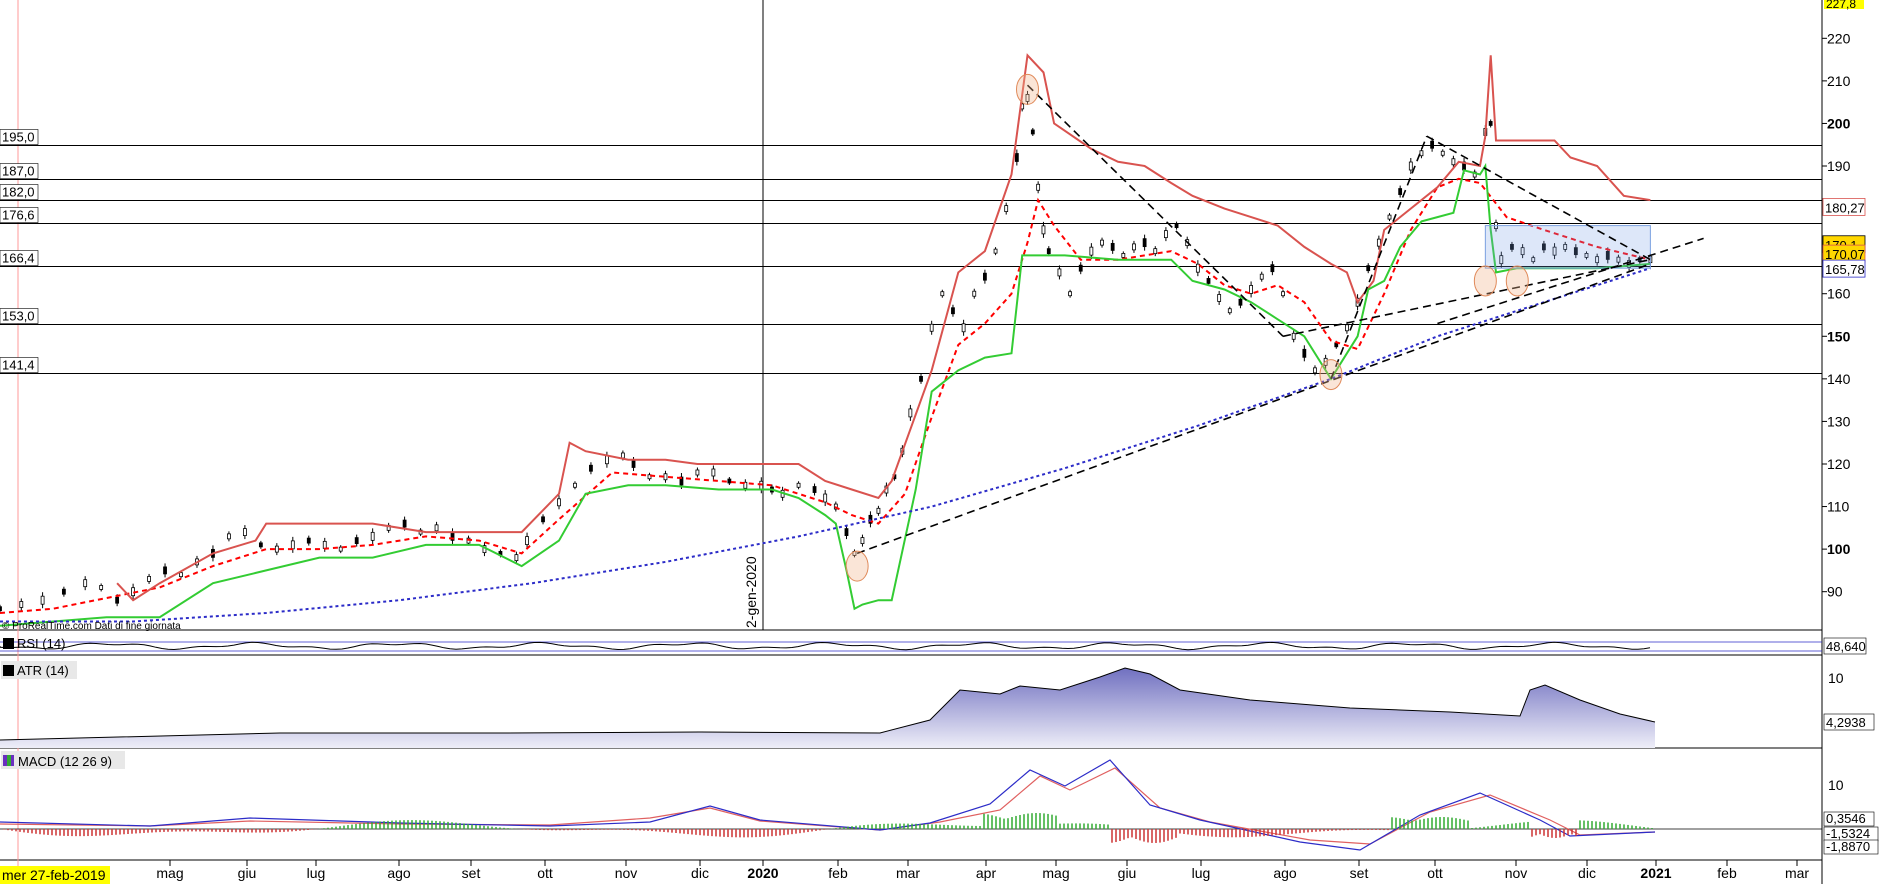 The width and height of the screenshot is (1879, 884). I want to click on rsi-value-tag: 48,640, so click(1845, 646).